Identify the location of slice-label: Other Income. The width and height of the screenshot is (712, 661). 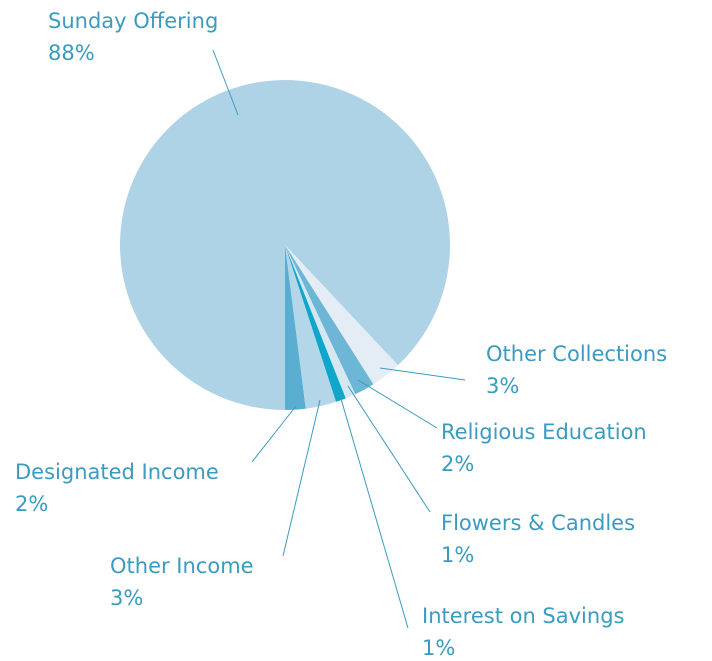
(182, 566).